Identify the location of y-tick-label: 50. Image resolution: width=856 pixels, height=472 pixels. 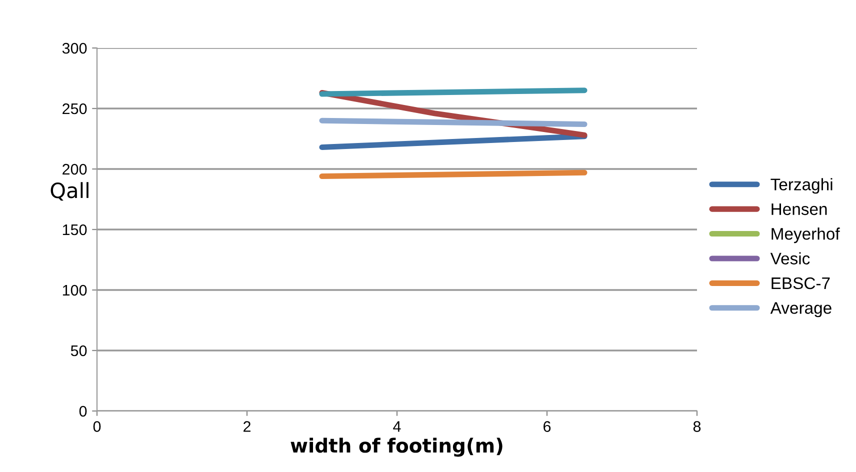
(78, 350).